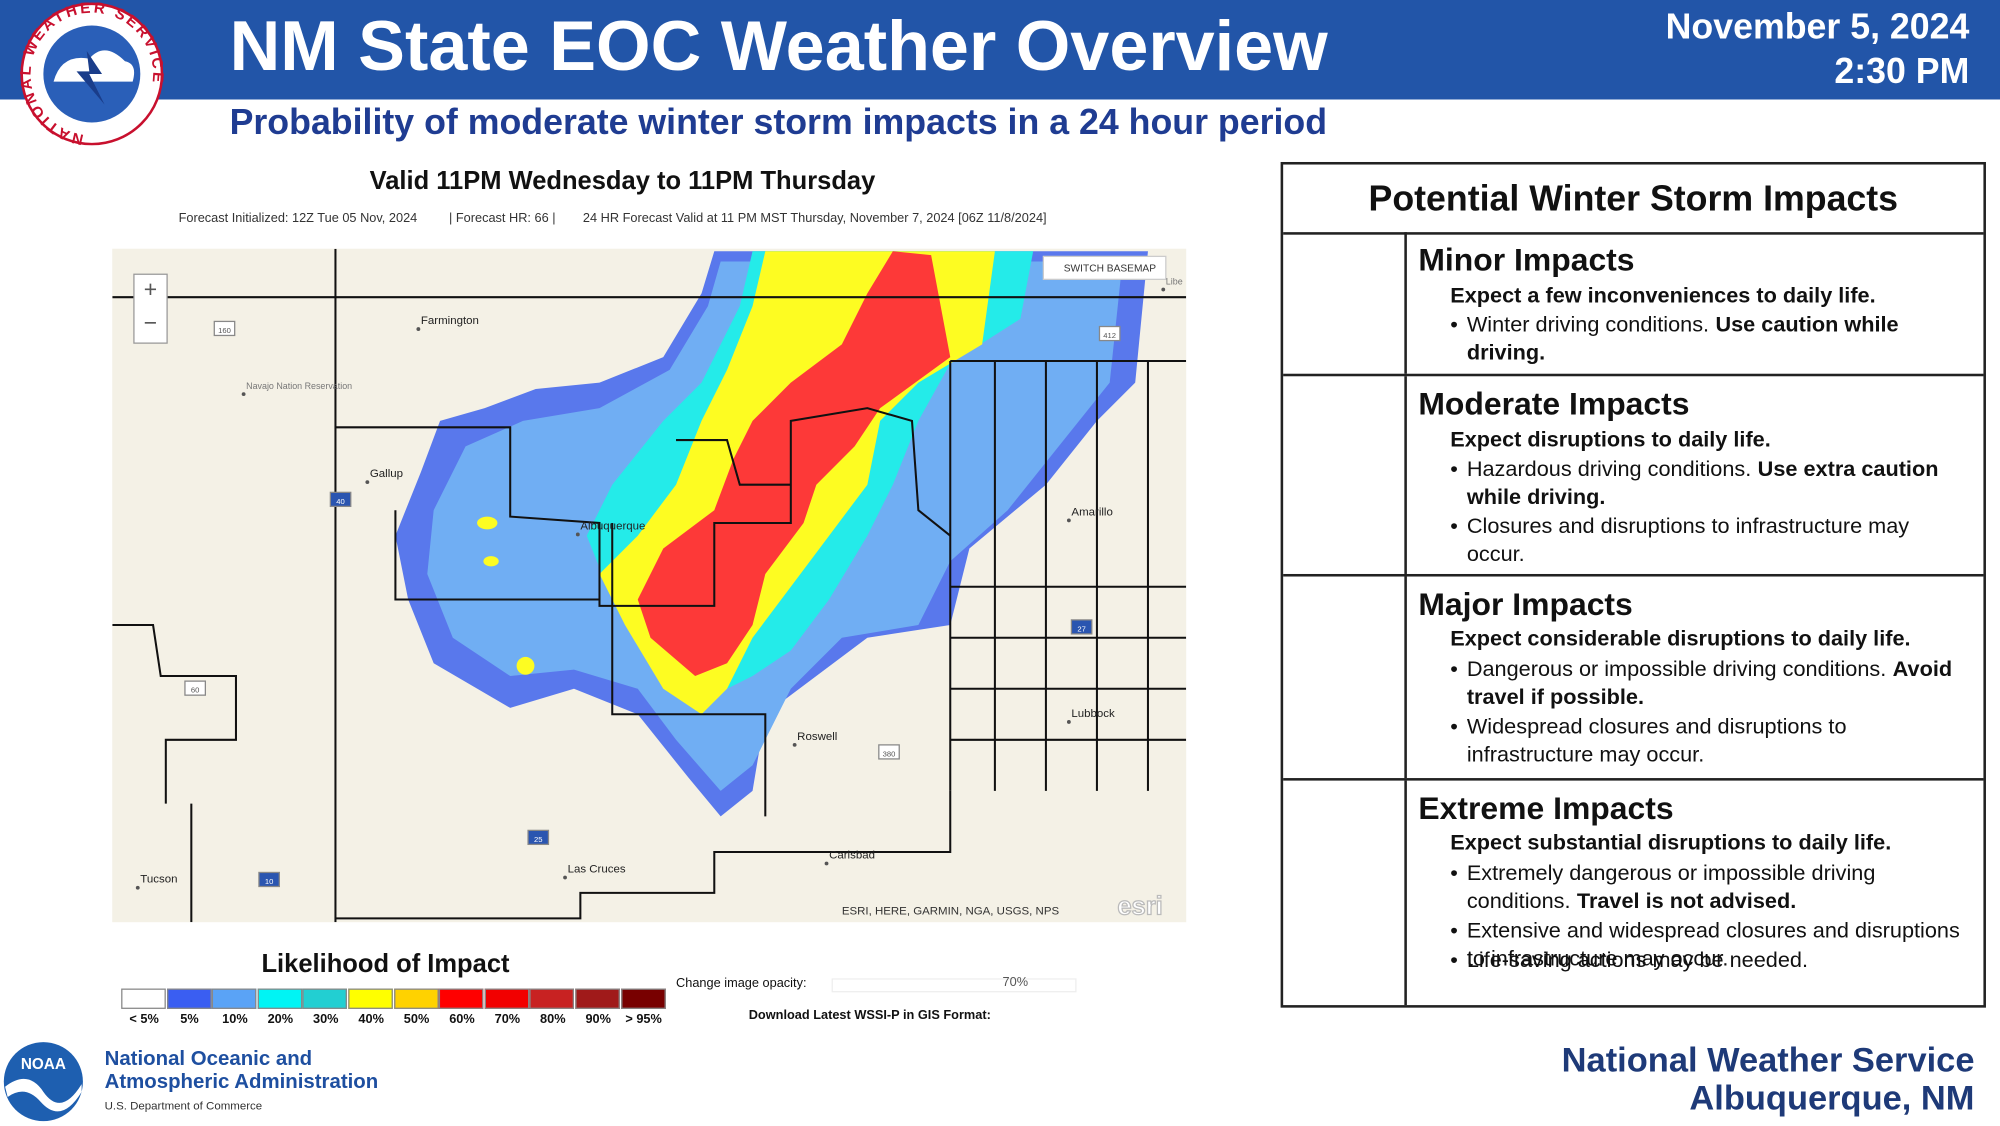  What do you see at coordinates (158, 880) in the screenshot?
I see `place-label: Tucson` at bounding box center [158, 880].